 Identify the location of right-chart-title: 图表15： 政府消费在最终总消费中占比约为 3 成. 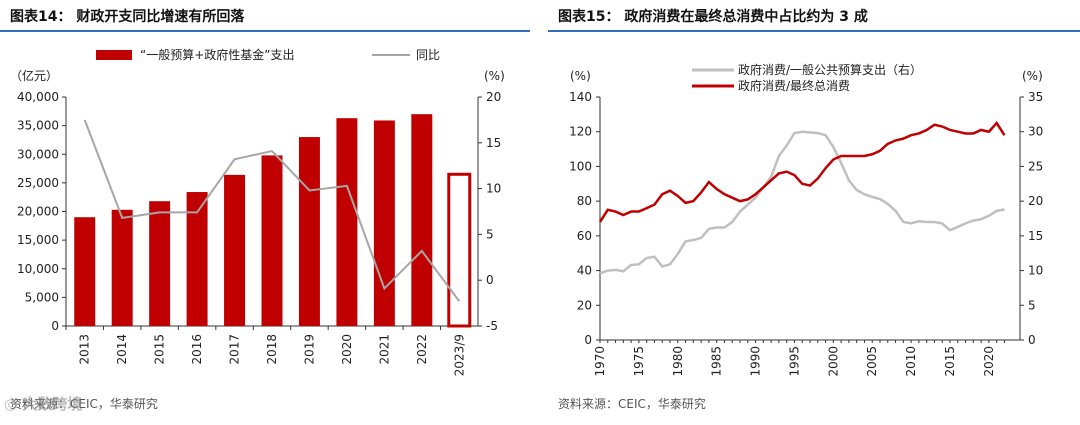
(713, 17).